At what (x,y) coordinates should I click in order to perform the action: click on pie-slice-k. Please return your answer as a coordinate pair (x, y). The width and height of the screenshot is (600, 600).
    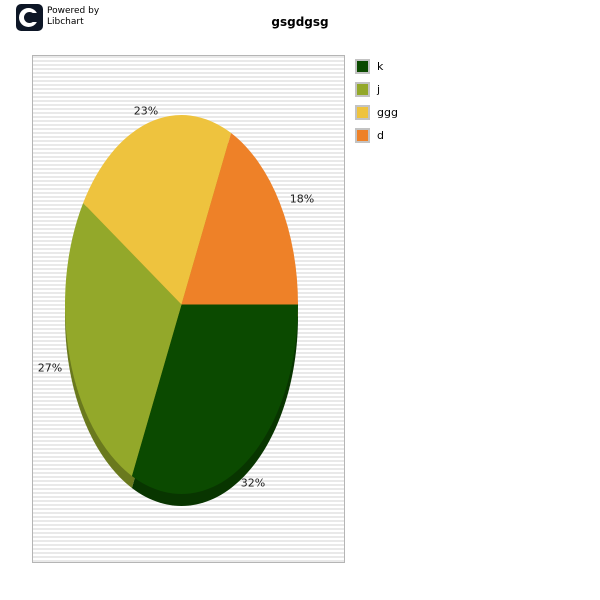
    Looking at the image, I should click on (214, 399).